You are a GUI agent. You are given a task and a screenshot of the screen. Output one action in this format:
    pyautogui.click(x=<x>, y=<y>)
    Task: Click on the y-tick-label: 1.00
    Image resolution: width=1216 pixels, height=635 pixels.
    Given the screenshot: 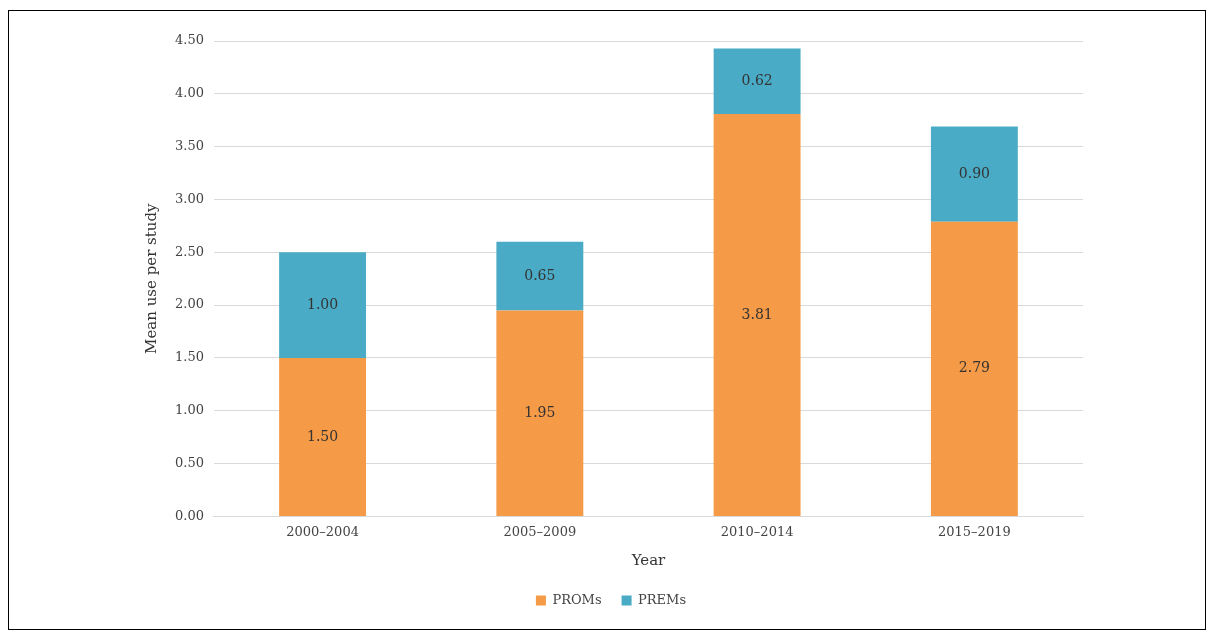 What is the action you would take?
    pyautogui.click(x=189, y=410)
    